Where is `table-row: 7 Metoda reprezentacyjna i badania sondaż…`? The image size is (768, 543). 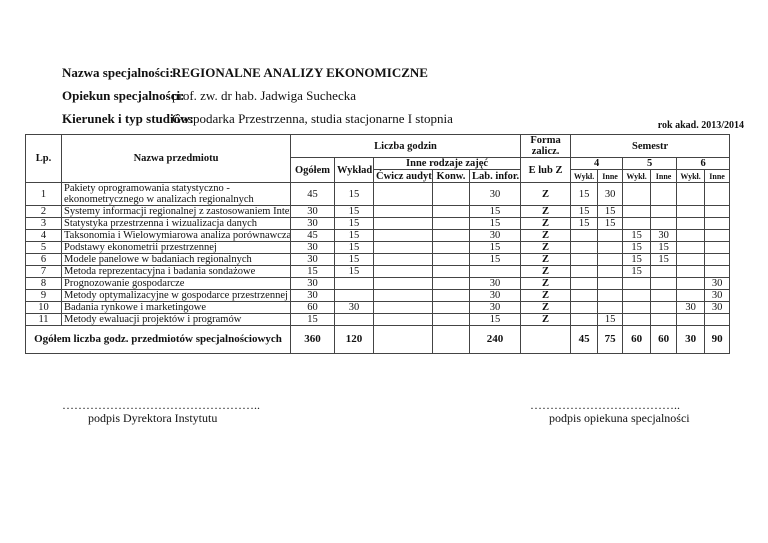 table-row: 7 Metoda reprezentacyjna i badania sondaż… is located at coordinates (378, 271).